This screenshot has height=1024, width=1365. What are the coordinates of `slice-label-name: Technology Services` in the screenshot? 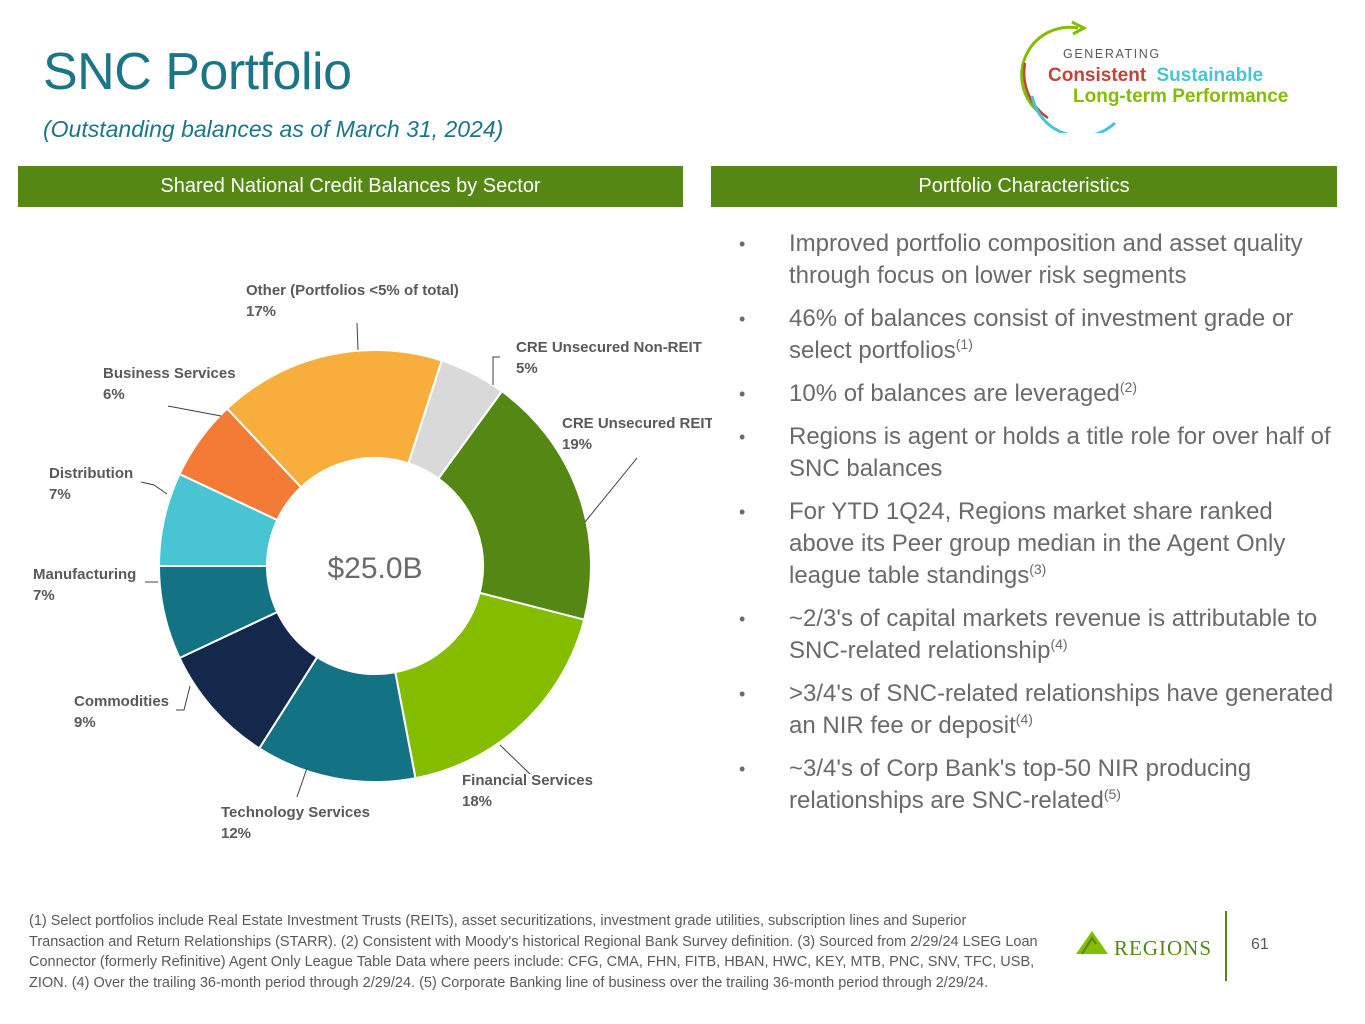 It's located at (295, 812).